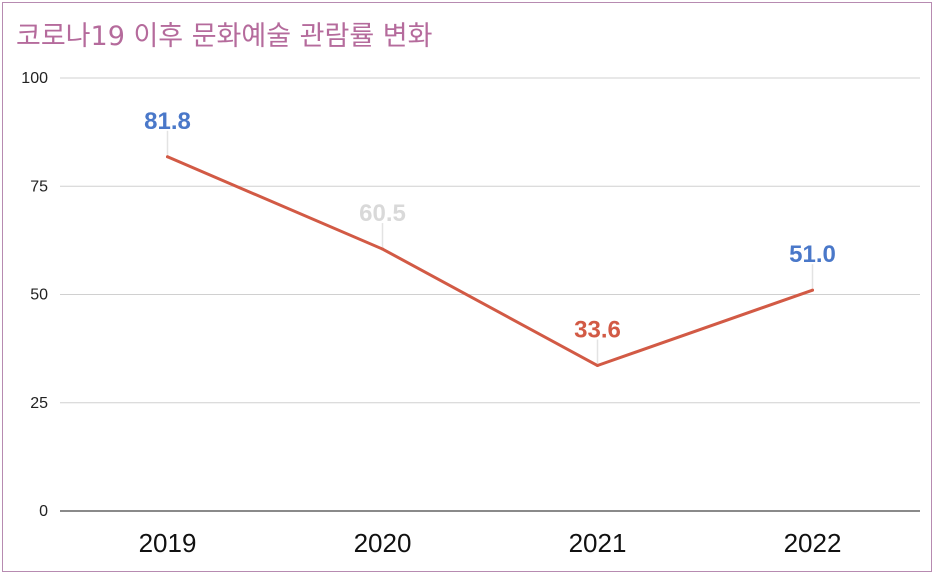  Describe the element at coordinates (43, 511) in the screenshot. I see `y-tick-label-0: 0` at that location.